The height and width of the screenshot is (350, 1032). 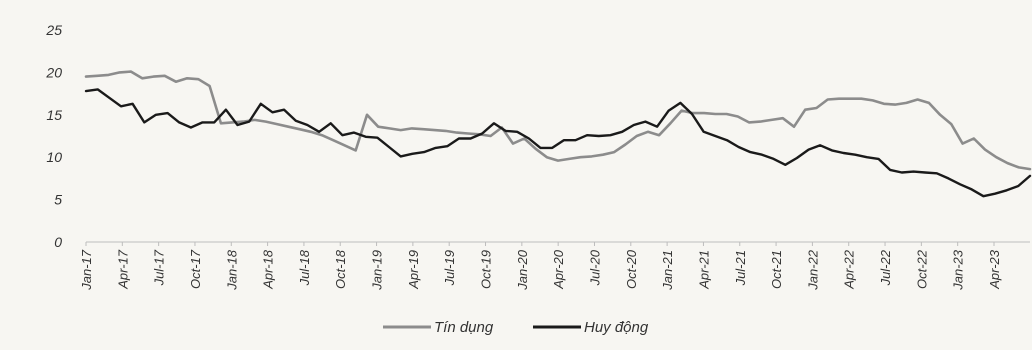 I want to click on x-tick-label: Apr-19, so click(x=413, y=270).